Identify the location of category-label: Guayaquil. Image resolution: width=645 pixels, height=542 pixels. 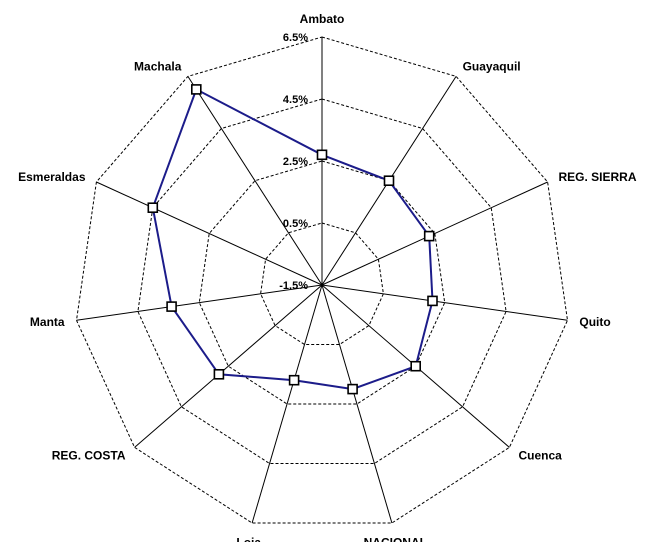
(492, 66).